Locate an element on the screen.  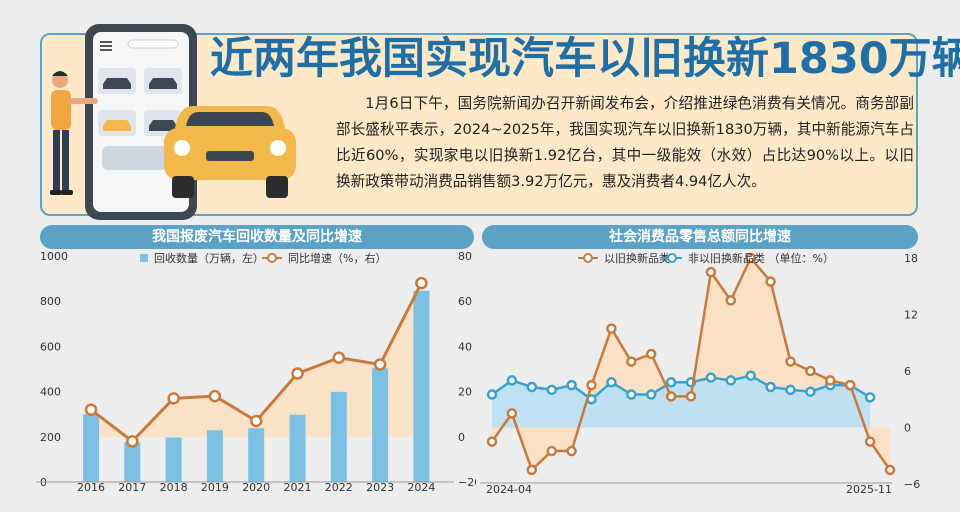
legend-trade-in-marker is located at coordinates (588, 258).